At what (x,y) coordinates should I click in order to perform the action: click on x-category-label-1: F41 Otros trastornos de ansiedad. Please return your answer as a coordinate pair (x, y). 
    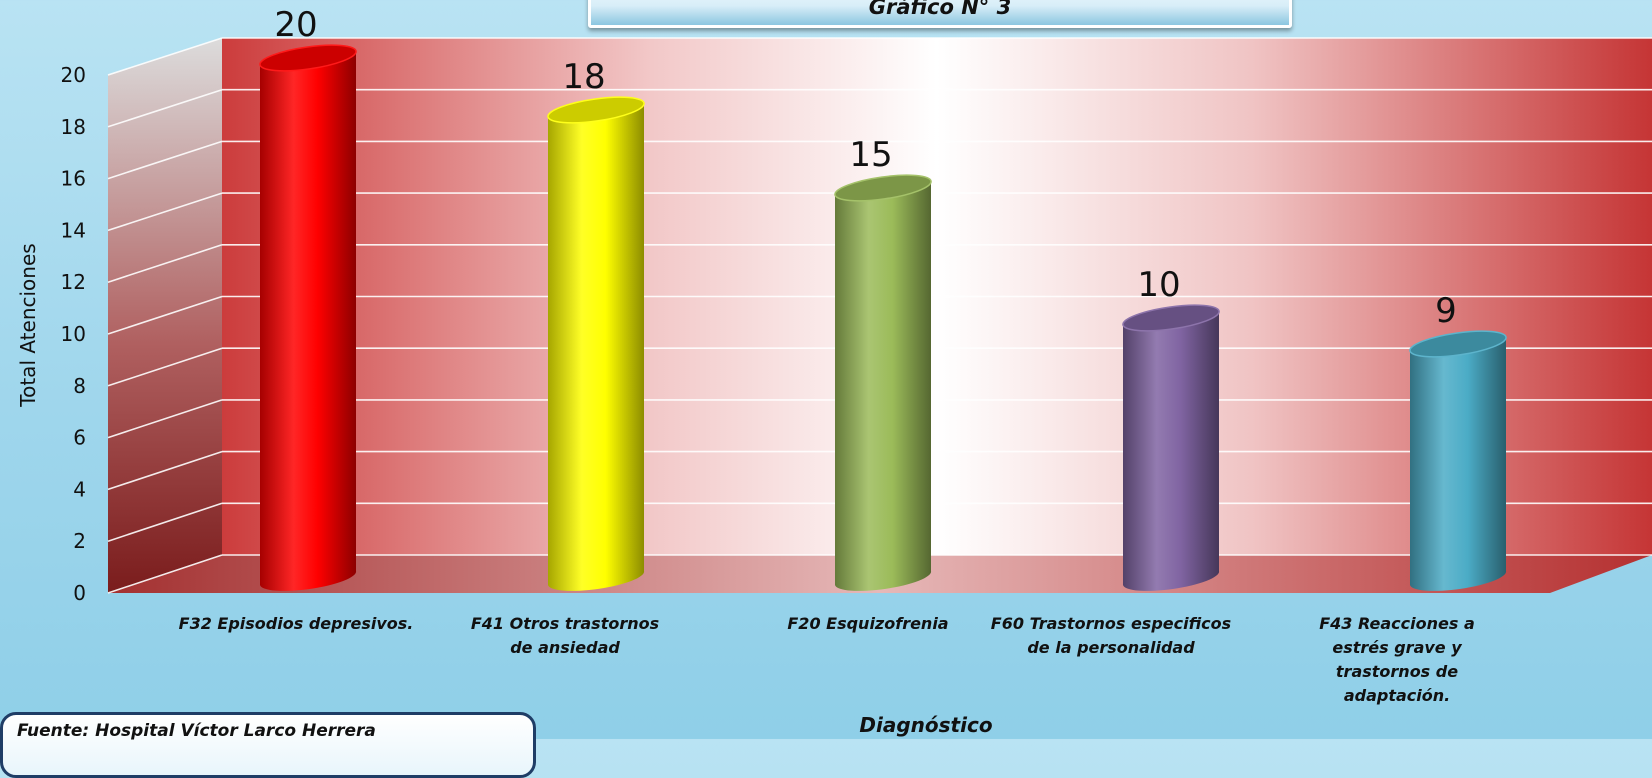
    Looking at the image, I should click on (565, 635).